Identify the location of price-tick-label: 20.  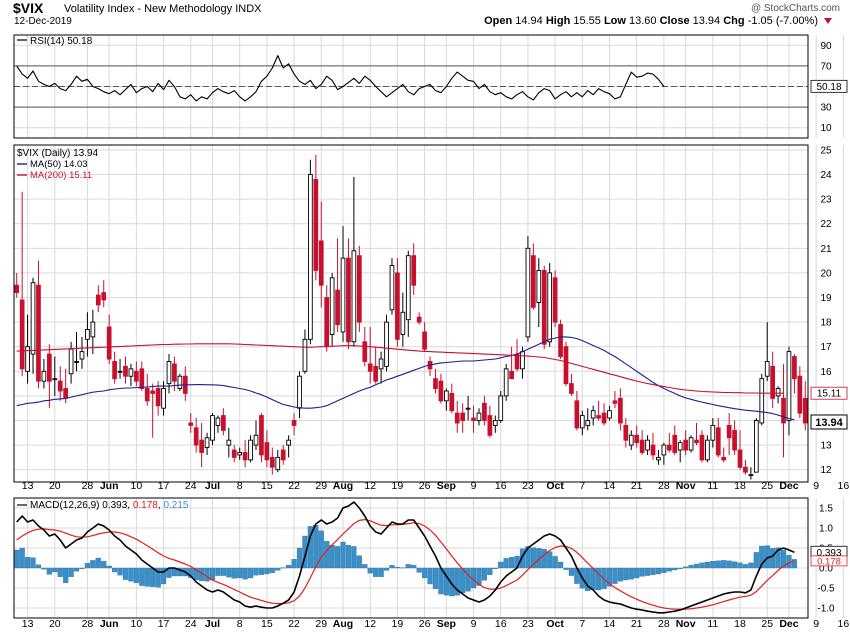
(826, 273).